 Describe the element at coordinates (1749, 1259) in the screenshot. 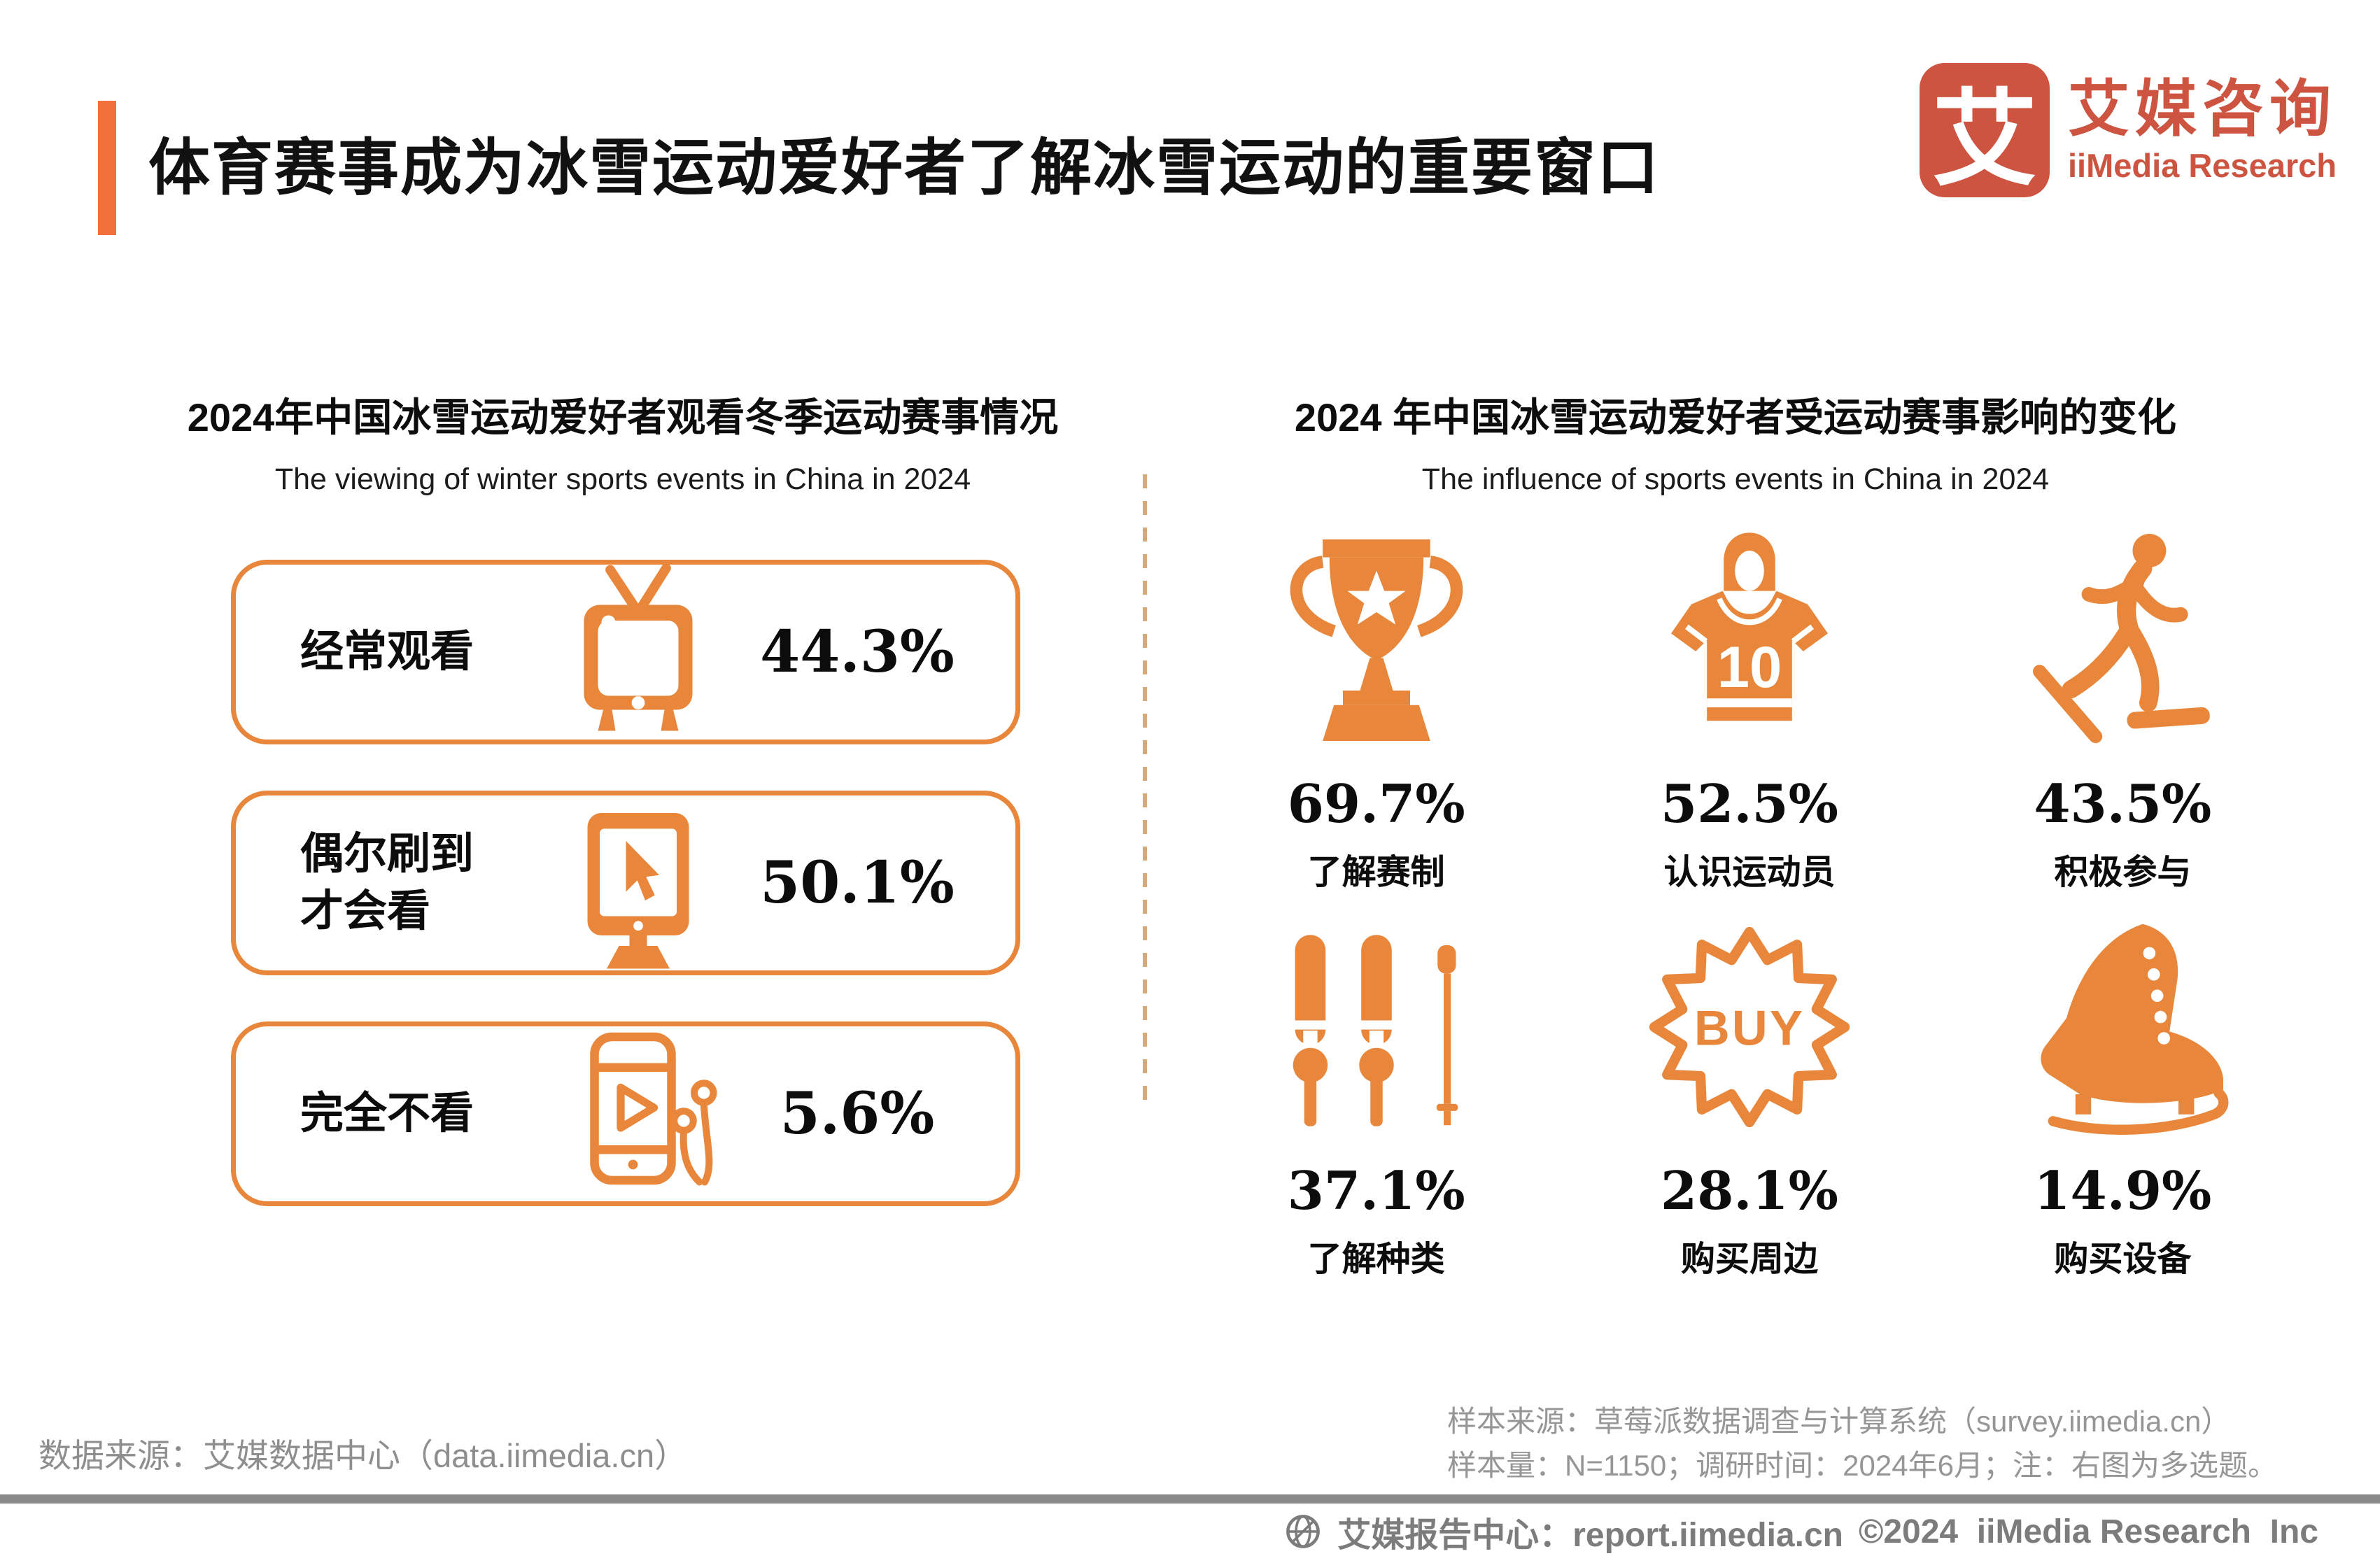

I see `stat-label: 购买周边` at that location.